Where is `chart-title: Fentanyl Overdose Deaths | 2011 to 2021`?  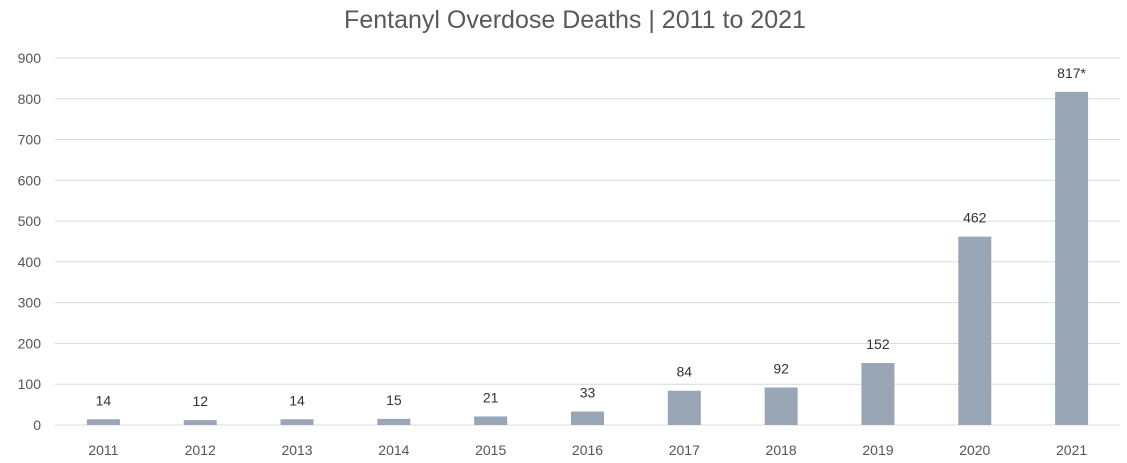
chart-title: Fentanyl Overdose Deaths | 2011 to 2021 is located at coordinates (575, 20).